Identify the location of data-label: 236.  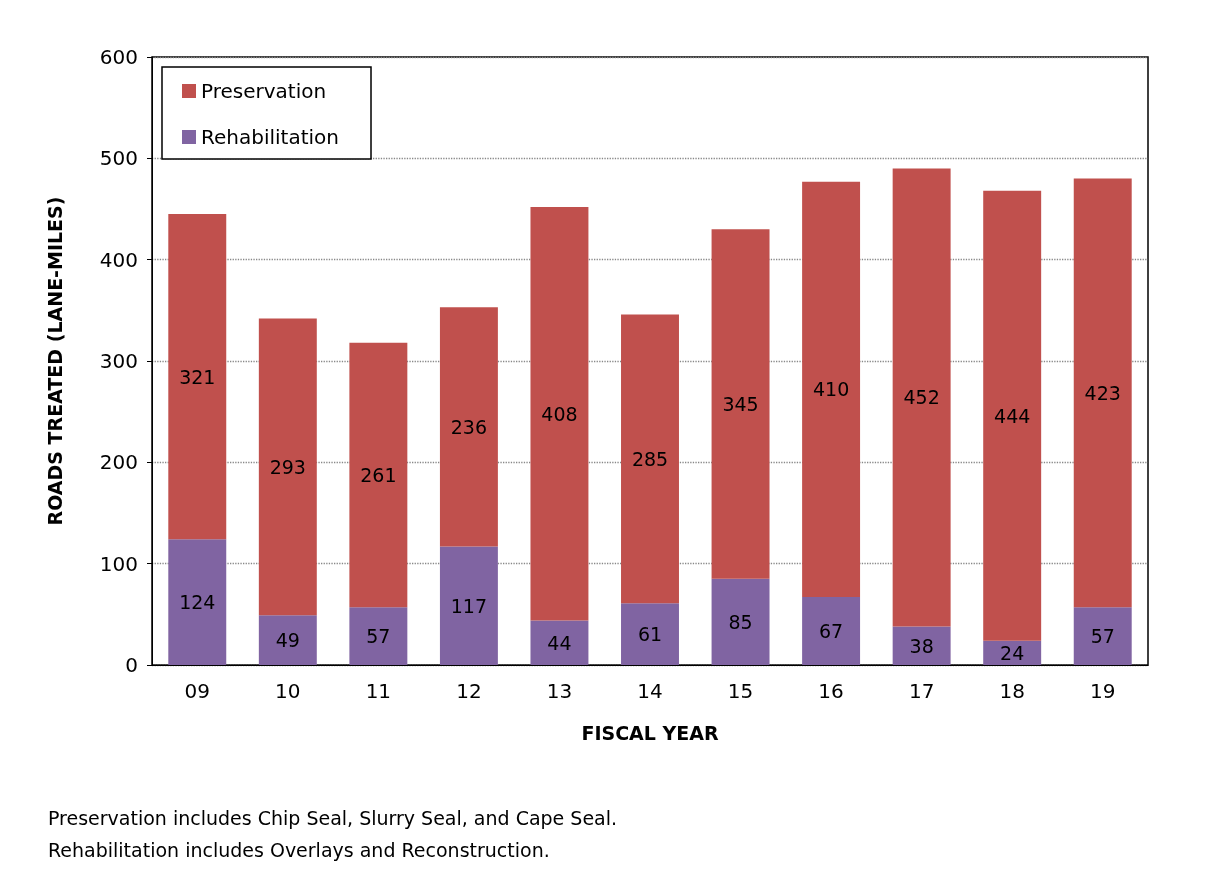
(469, 426).